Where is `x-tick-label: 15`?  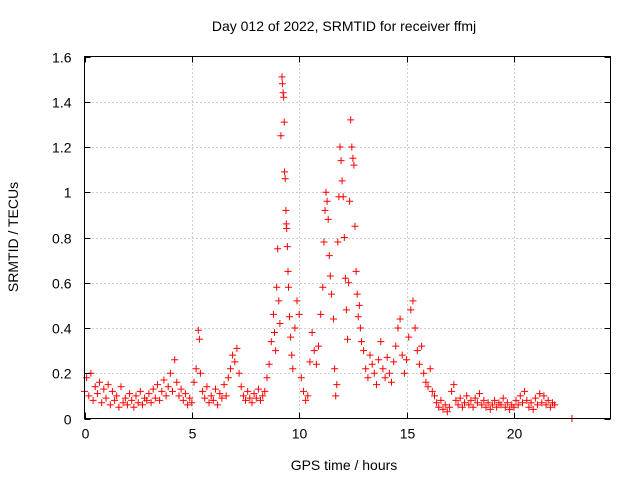 x-tick-label: 15 is located at coordinates (408, 434).